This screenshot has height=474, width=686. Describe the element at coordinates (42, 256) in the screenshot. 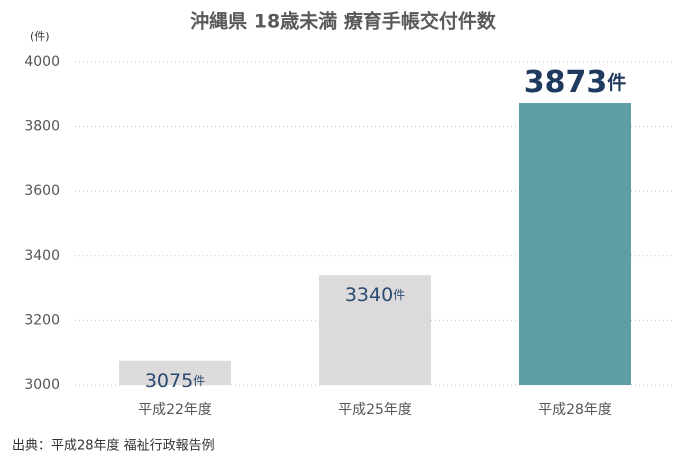

I see `y-tick-label: 3400` at that location.